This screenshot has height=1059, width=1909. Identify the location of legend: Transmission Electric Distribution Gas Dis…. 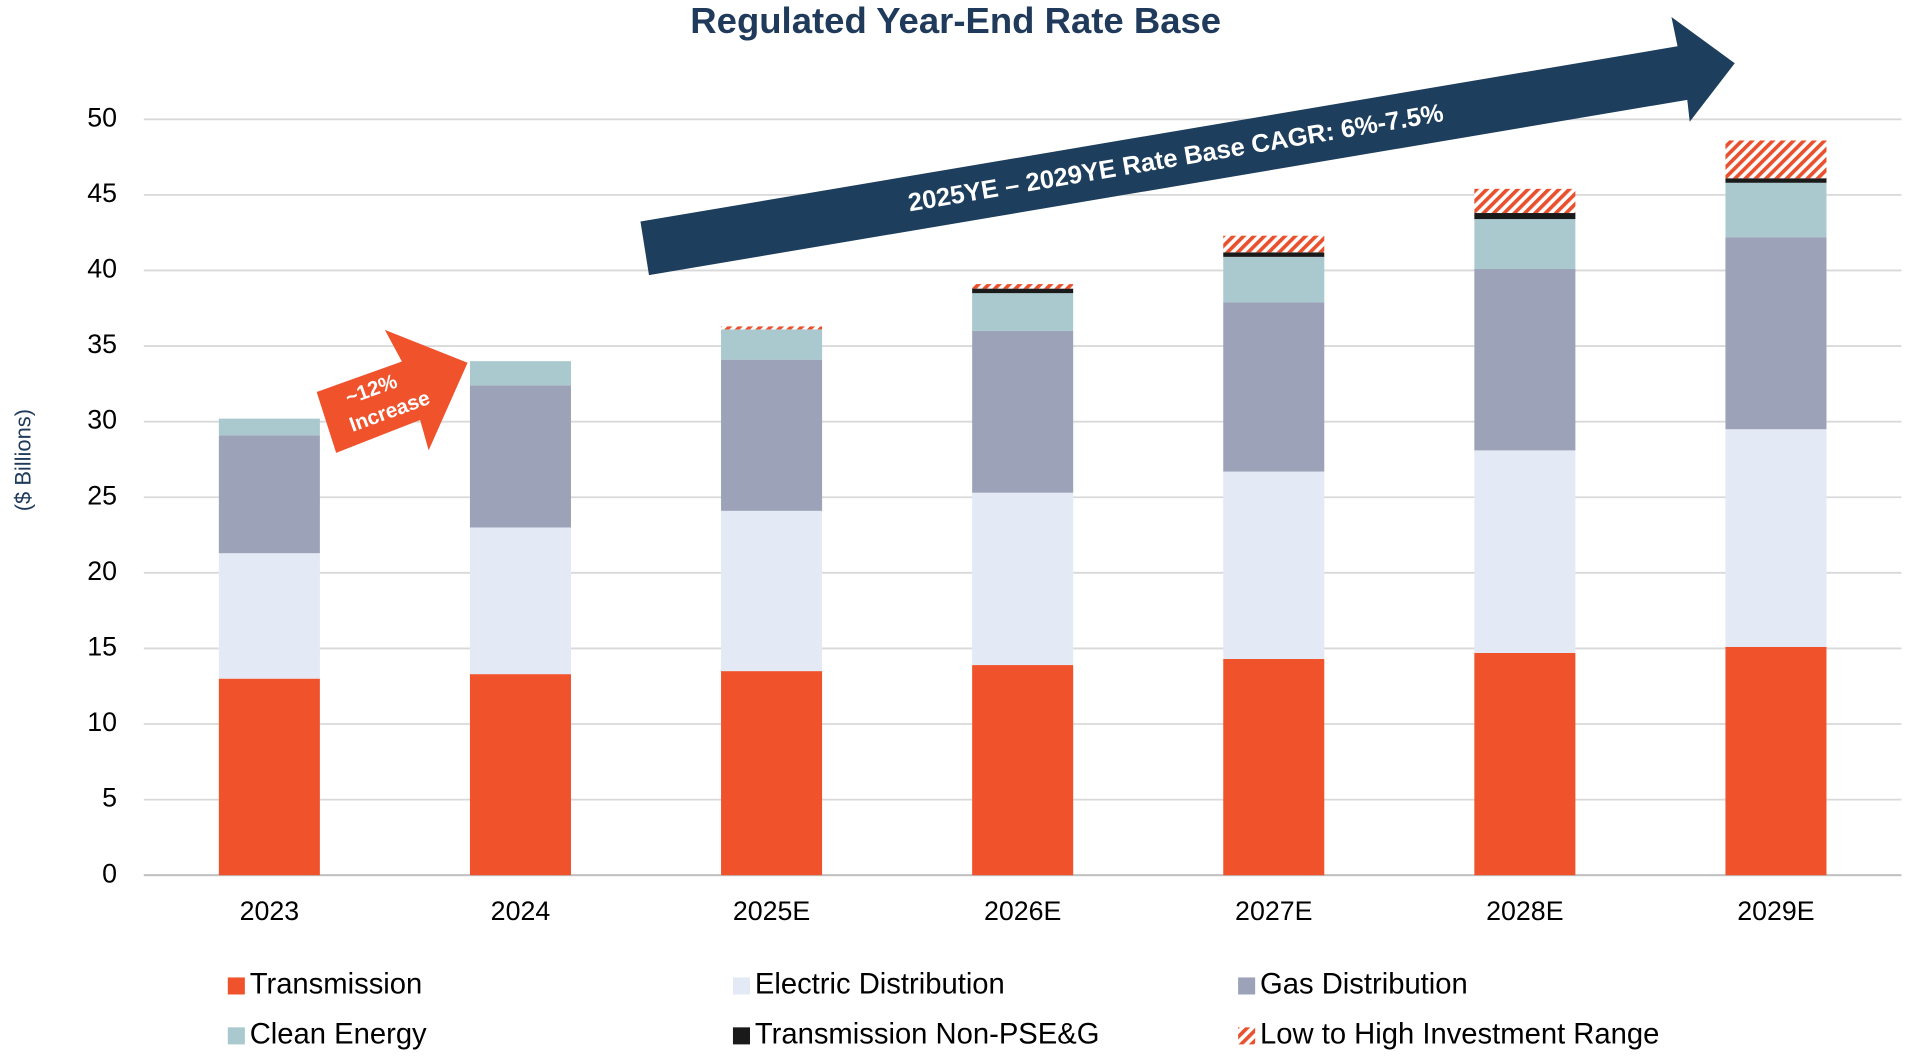
(943, 1010).